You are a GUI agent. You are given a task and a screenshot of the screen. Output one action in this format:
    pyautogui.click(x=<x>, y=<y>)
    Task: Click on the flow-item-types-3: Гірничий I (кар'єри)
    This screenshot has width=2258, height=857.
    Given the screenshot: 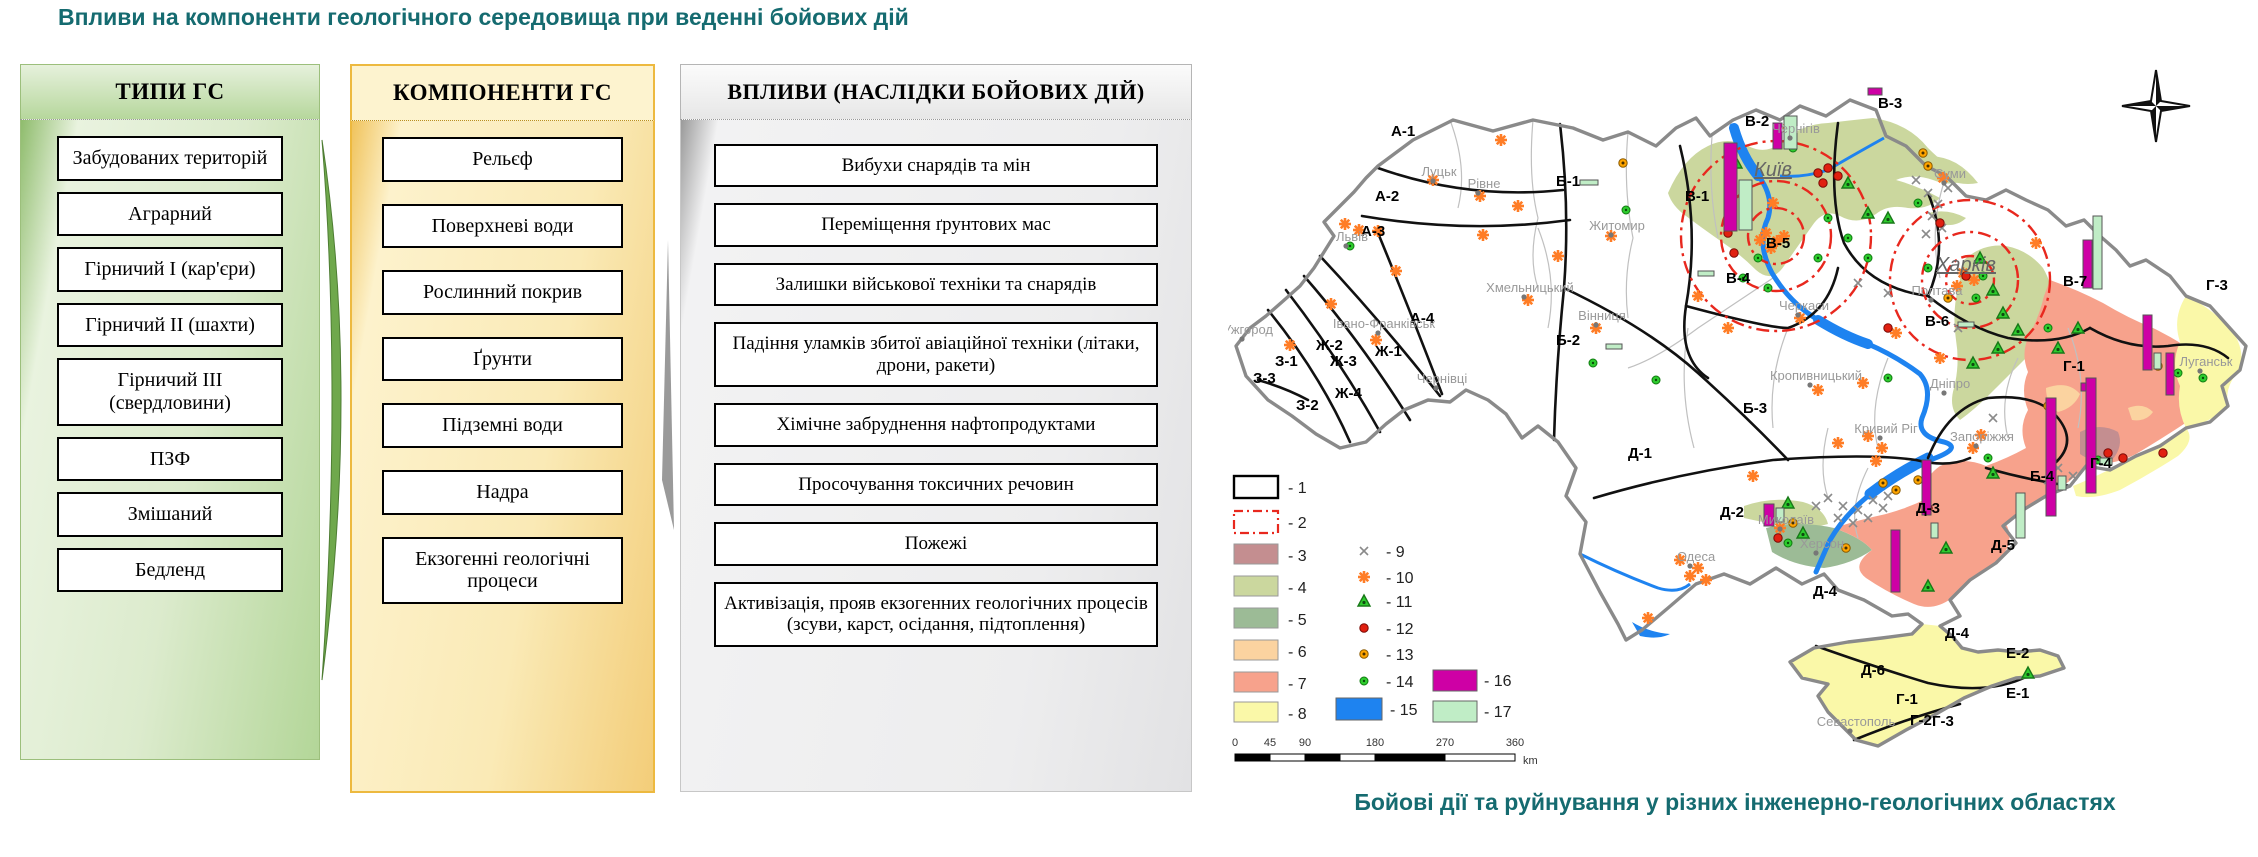 What is the action you would take?
    pyautogui.click(x=170, y=269)
    